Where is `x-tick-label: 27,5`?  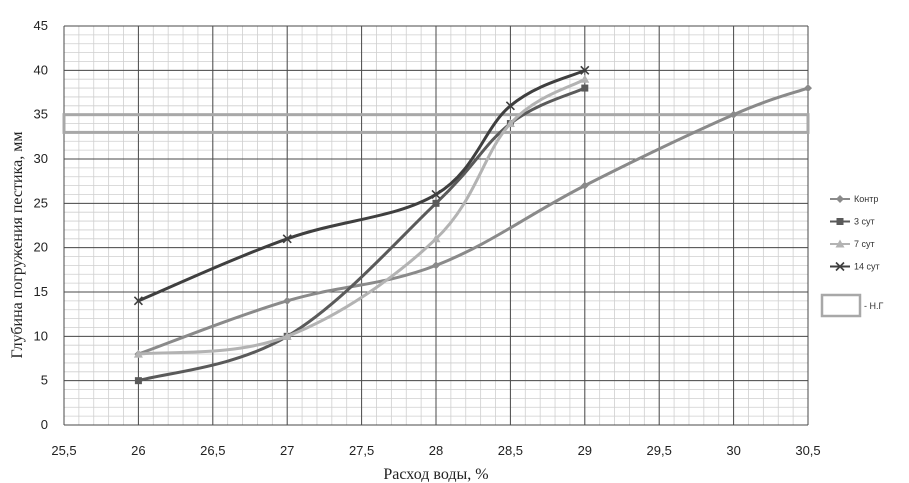
x-tick-label: 27,5 is located at coordinates (361, 450).